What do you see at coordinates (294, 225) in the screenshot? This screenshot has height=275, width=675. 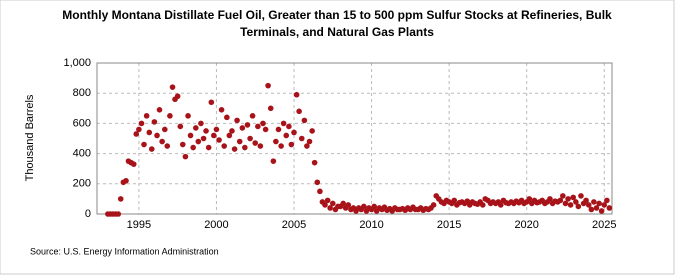 I see `x-tick-label: 2005` at bounding box center [294, 225].